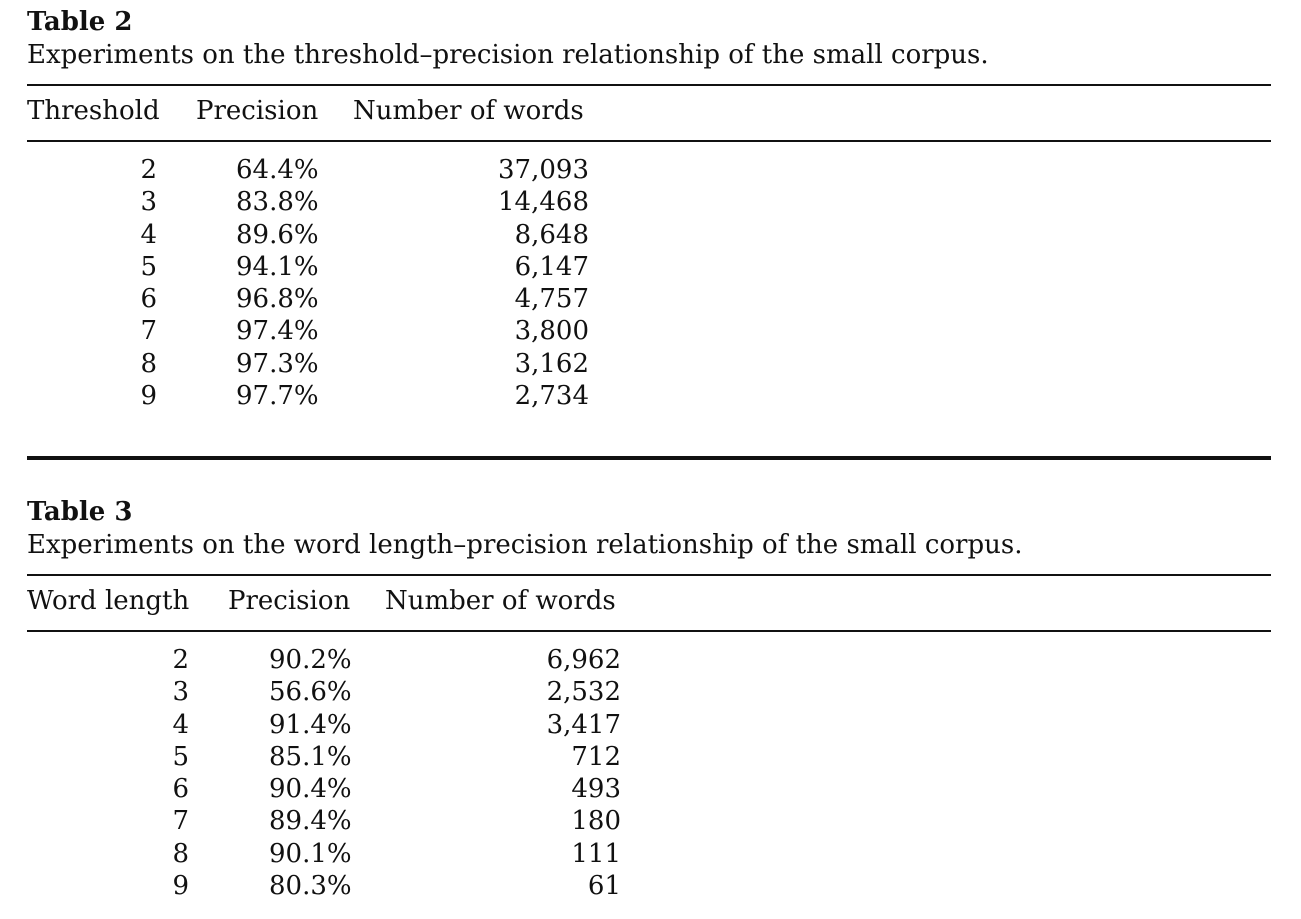 The width and height of the screenshot is (1301, 919). Describe the element at coordinates (277, 363) in the screenshot. I see `cell-precision: 97.3%` at that location.